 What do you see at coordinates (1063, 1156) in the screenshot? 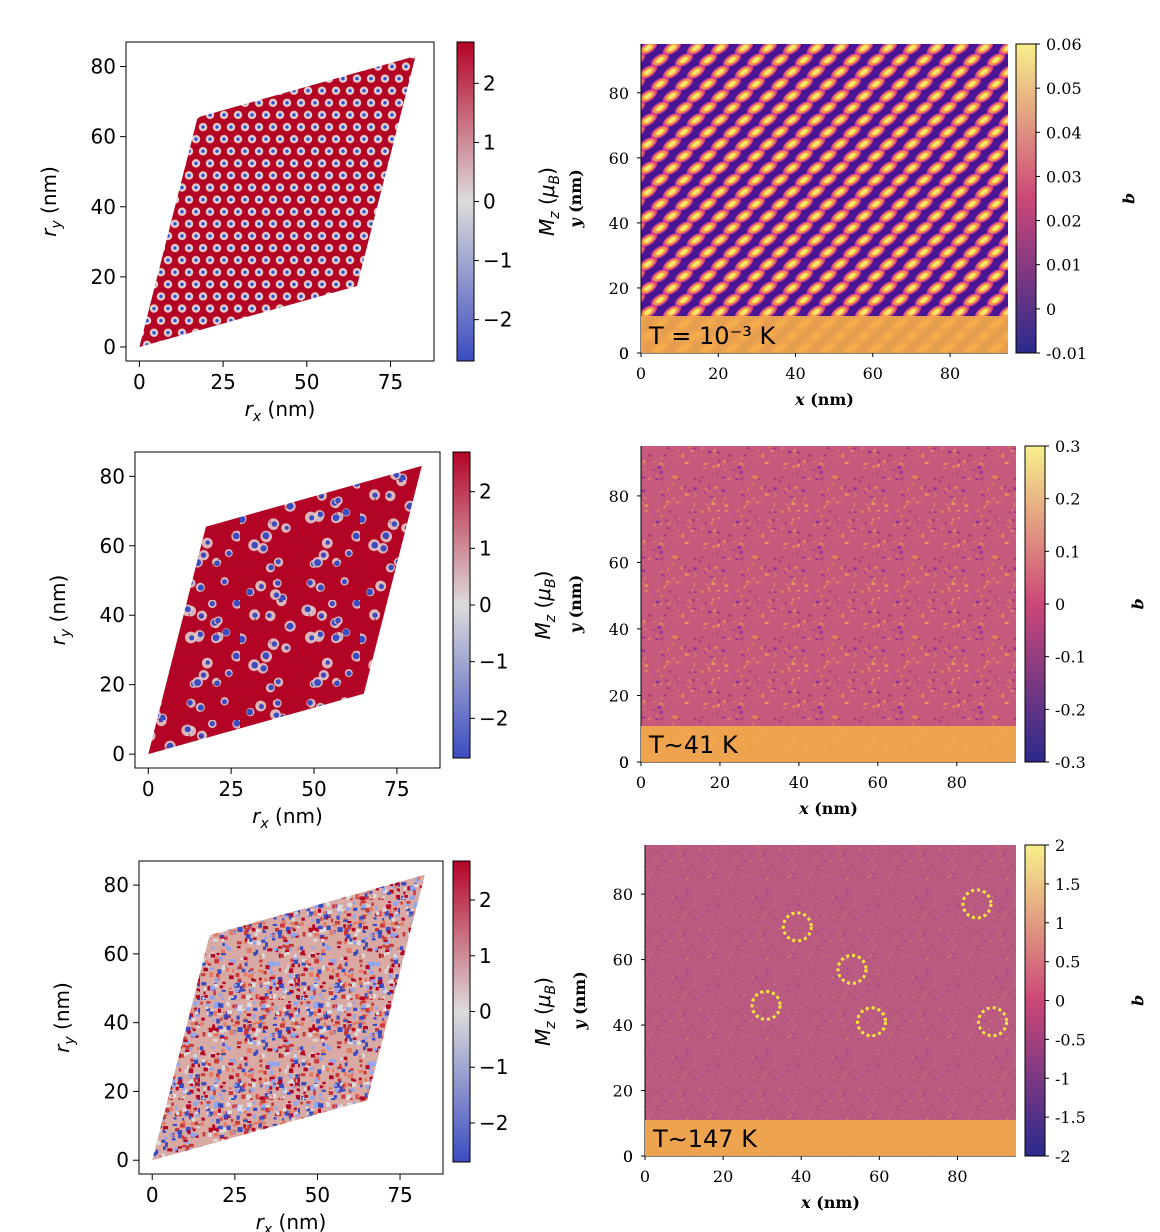
I see `colorbar-tick-label: -2` at bounding box center [1063, 1156].